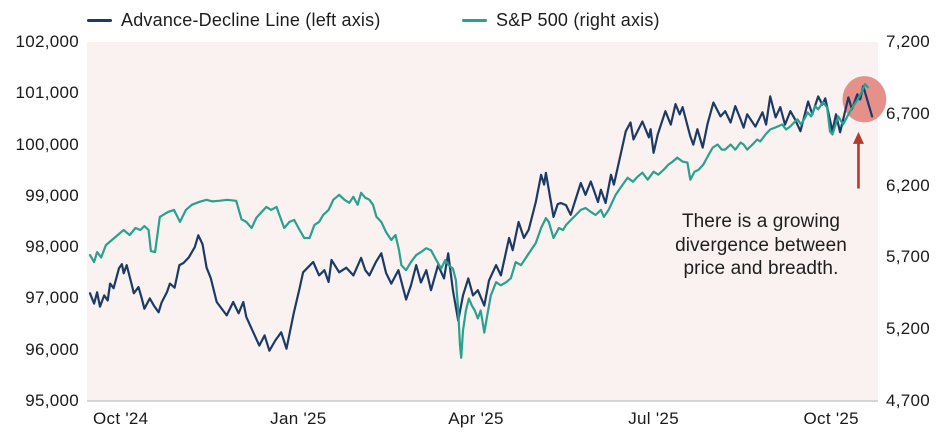 This screenshot has height=433, width=941. What do you see at coordinates (908, 400) in the screenshot?
I see `y-axis-label-right: 4,700` at bounding box center [908, 400].